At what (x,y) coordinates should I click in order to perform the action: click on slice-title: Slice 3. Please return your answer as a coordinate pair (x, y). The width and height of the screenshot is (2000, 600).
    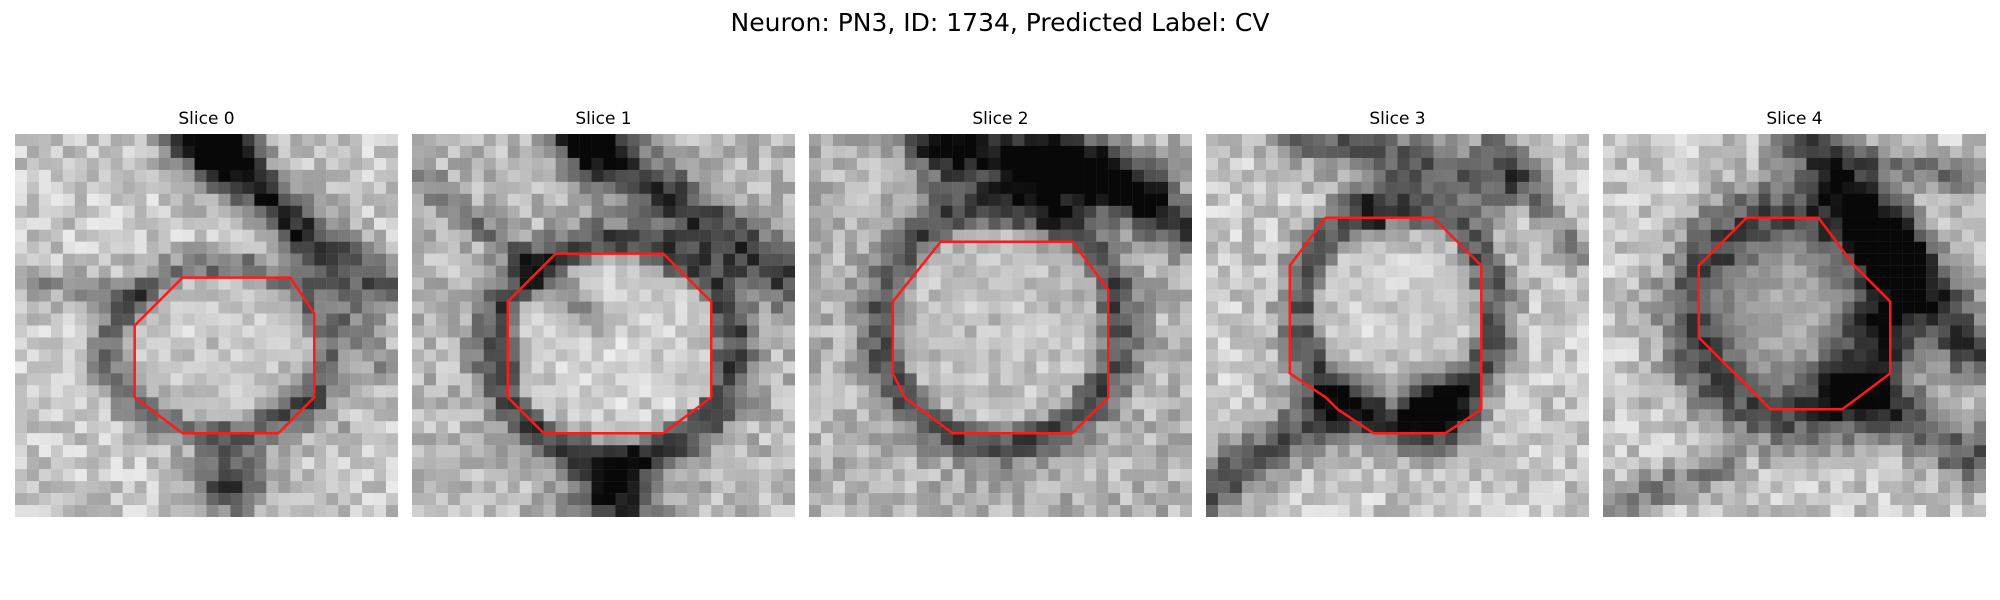
    Looking at the image, I should click on (1397, 119).